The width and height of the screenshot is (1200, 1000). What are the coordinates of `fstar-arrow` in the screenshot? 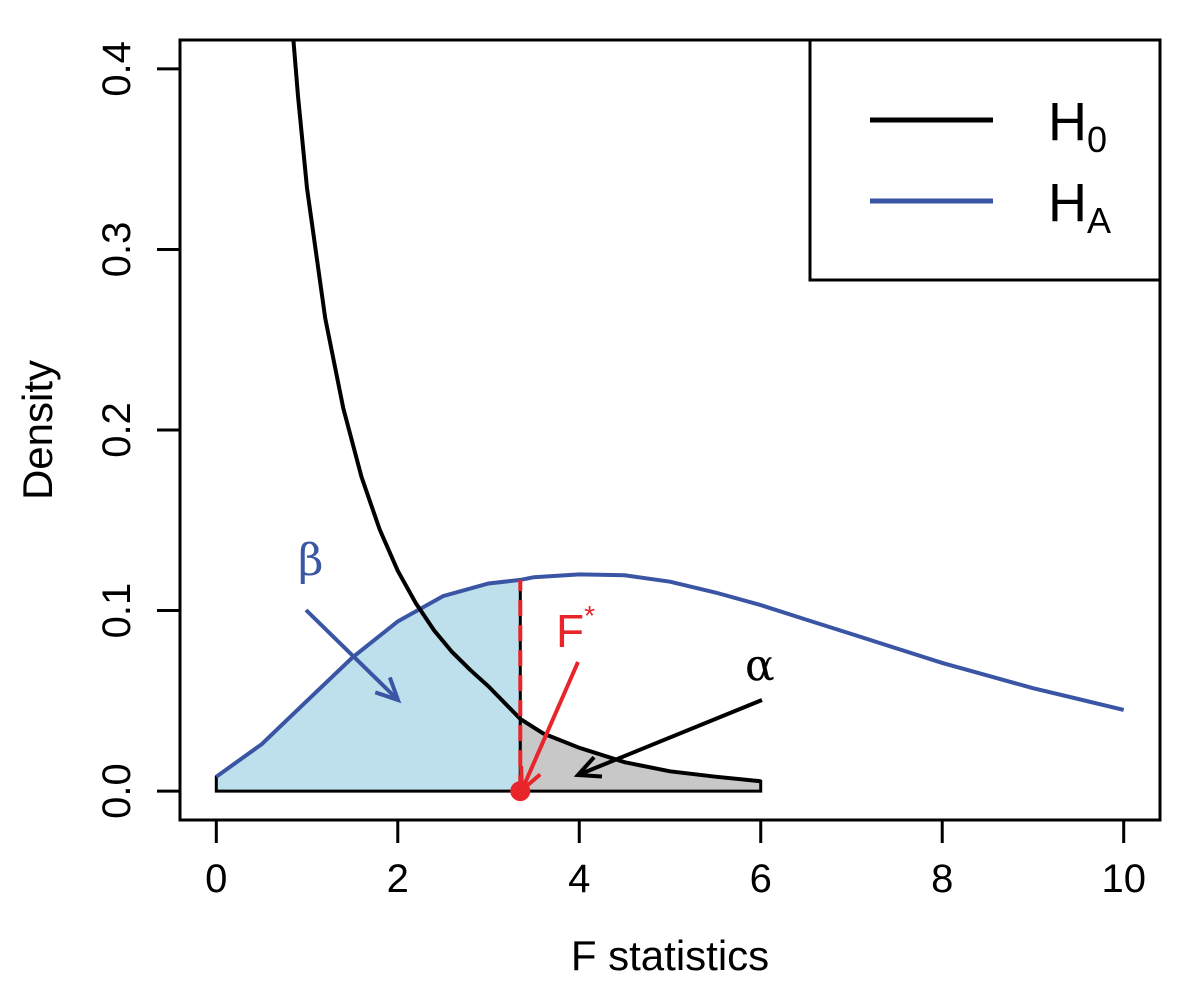 It's located at (549, 728).